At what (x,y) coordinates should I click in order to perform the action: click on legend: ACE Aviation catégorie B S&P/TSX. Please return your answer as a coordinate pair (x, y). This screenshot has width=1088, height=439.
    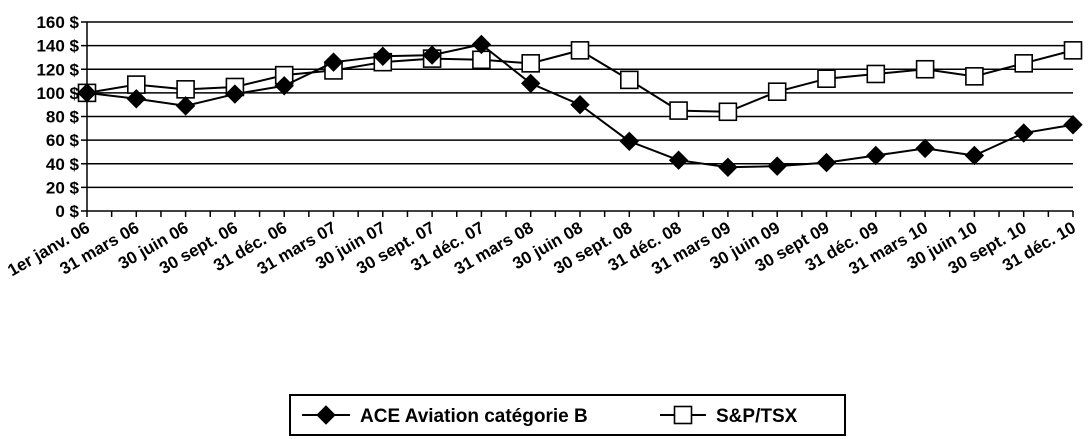
    Looking at the image, I should click on (567, 415).